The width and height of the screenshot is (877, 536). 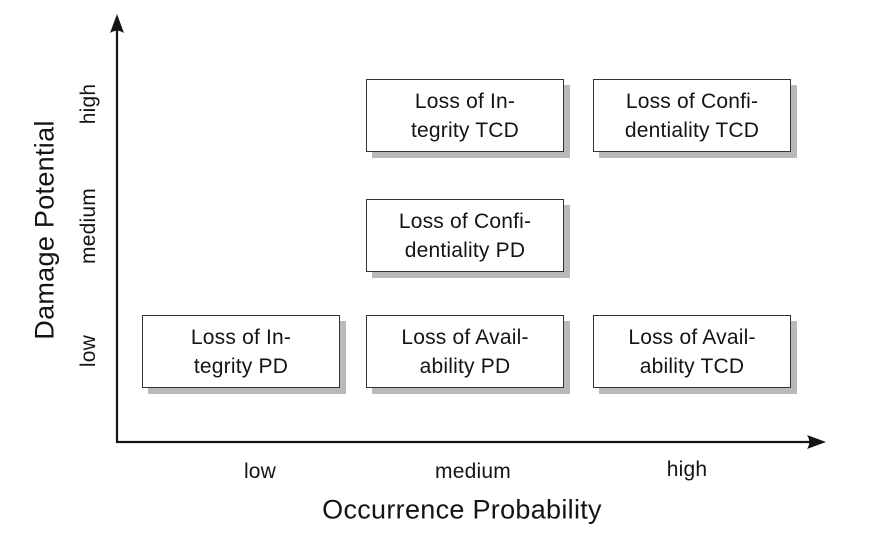 What do you see at coordinates (88, 226) in the screenshot?
I see `y-tick-medium: medium` at bounding box center [88, 226].